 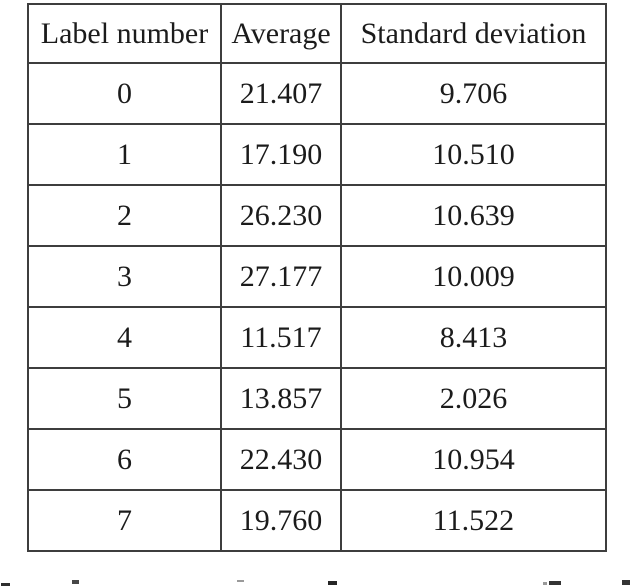 I want to click on cell-label-number: 6, so click(x=124, y=459).